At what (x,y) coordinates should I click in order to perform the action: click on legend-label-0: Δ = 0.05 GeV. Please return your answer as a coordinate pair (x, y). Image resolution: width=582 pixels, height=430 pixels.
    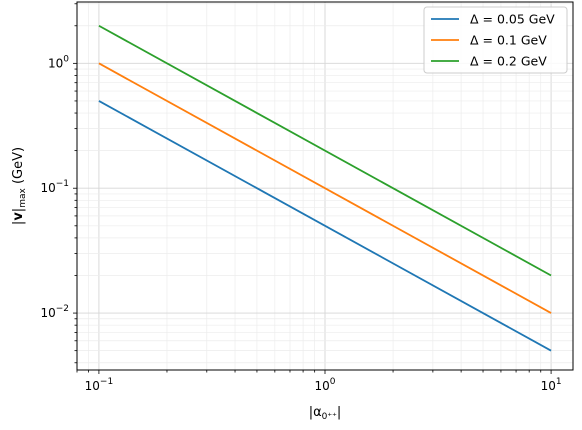
    Looking at the image, I should click on (512, 19).